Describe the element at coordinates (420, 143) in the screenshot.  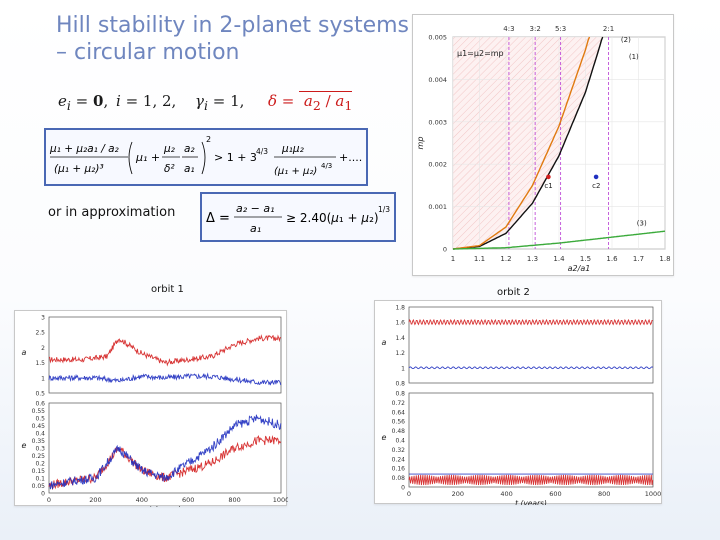
I see `y-axis-label: mp` at that location.